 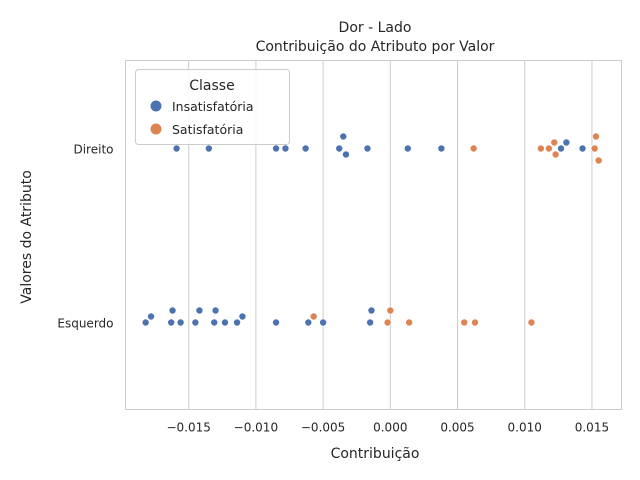 I want to click on x-tick-label: 0.015, so click(x=592, y=428).